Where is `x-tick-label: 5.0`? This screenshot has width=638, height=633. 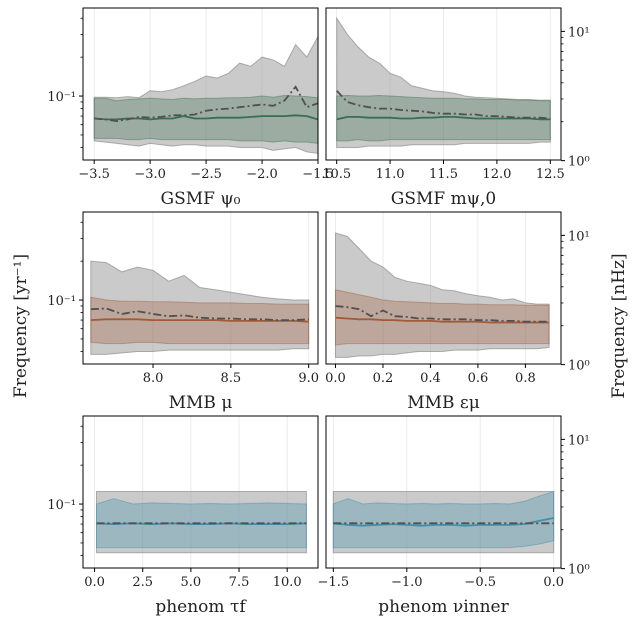
x-tick-label: 5.0 is located at coordinates (191, 582).